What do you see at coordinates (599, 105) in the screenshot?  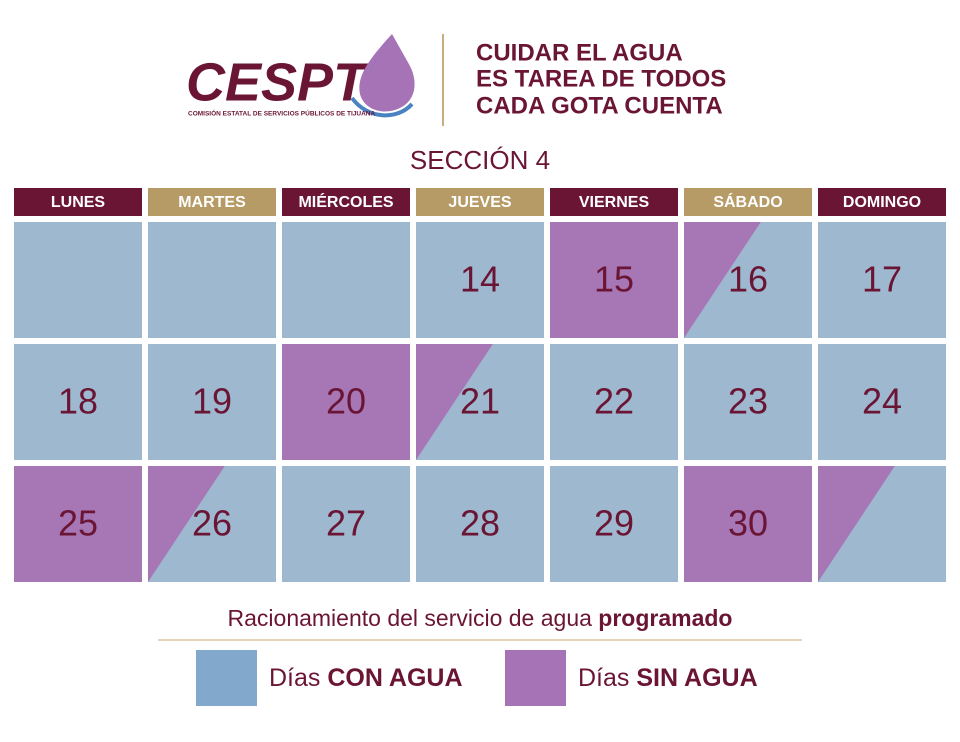 I see `slogan-line: CADA GOTA CUENTA` at bounding box center [599, 105].